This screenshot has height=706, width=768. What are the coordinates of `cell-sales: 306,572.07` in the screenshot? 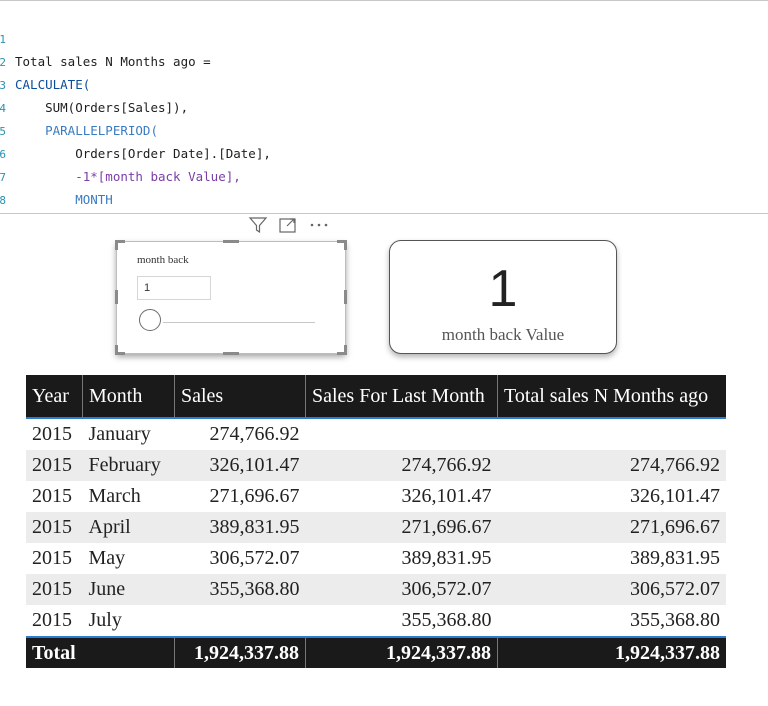 It's located at (254, 558).